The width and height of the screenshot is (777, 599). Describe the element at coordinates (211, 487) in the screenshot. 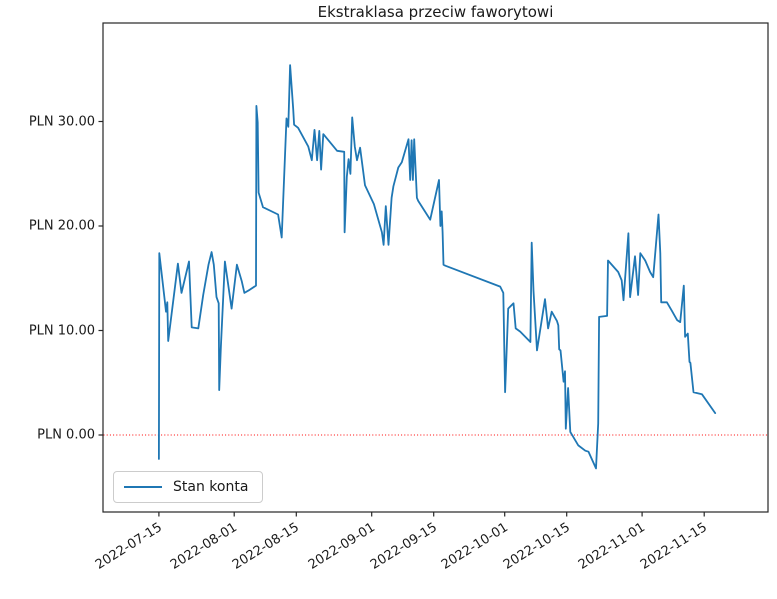

I see `legend-label: Stan konta` at that location.